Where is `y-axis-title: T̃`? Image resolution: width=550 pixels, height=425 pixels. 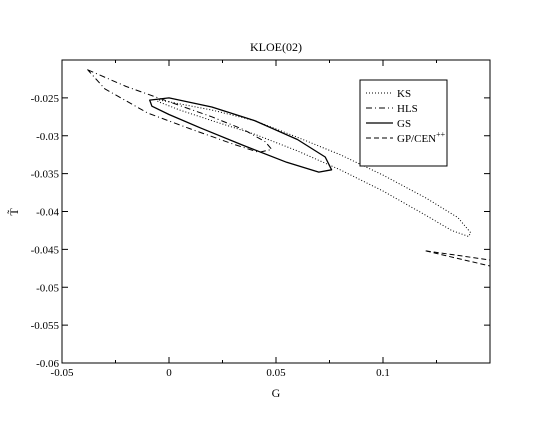
y-axis-title: T̃ is located at coordinates (14, 212).